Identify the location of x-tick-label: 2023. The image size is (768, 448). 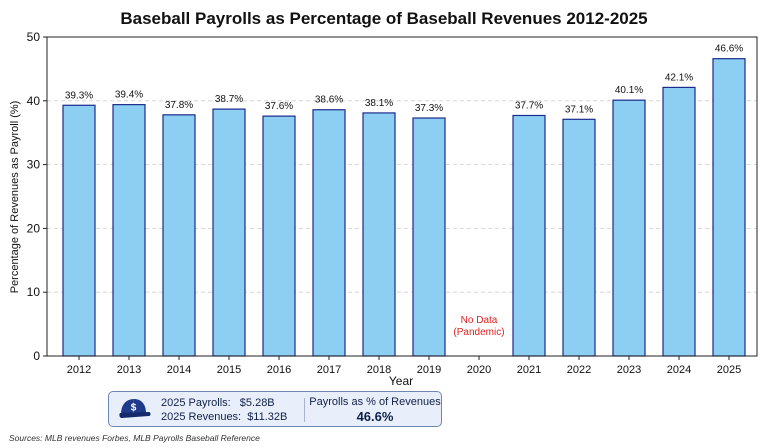
(629, 370).